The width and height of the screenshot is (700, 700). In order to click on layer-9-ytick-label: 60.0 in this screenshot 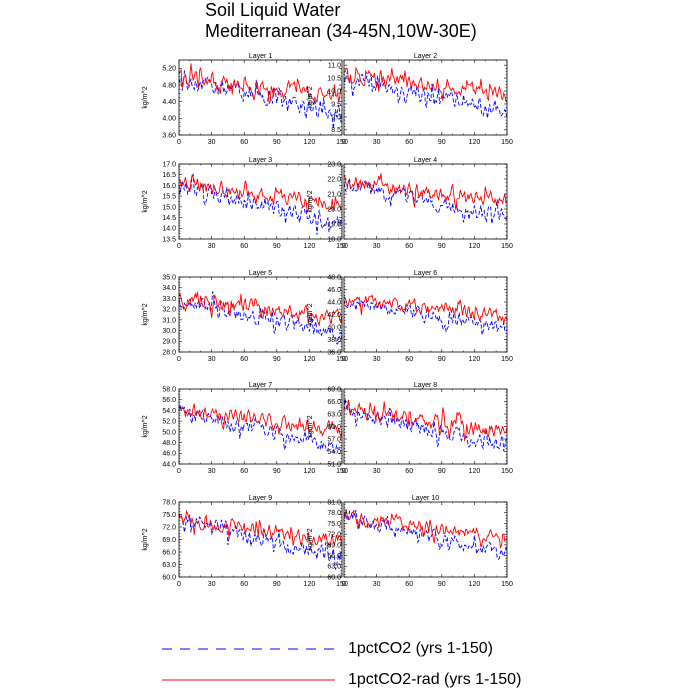, I will do `click(169, 577)`.